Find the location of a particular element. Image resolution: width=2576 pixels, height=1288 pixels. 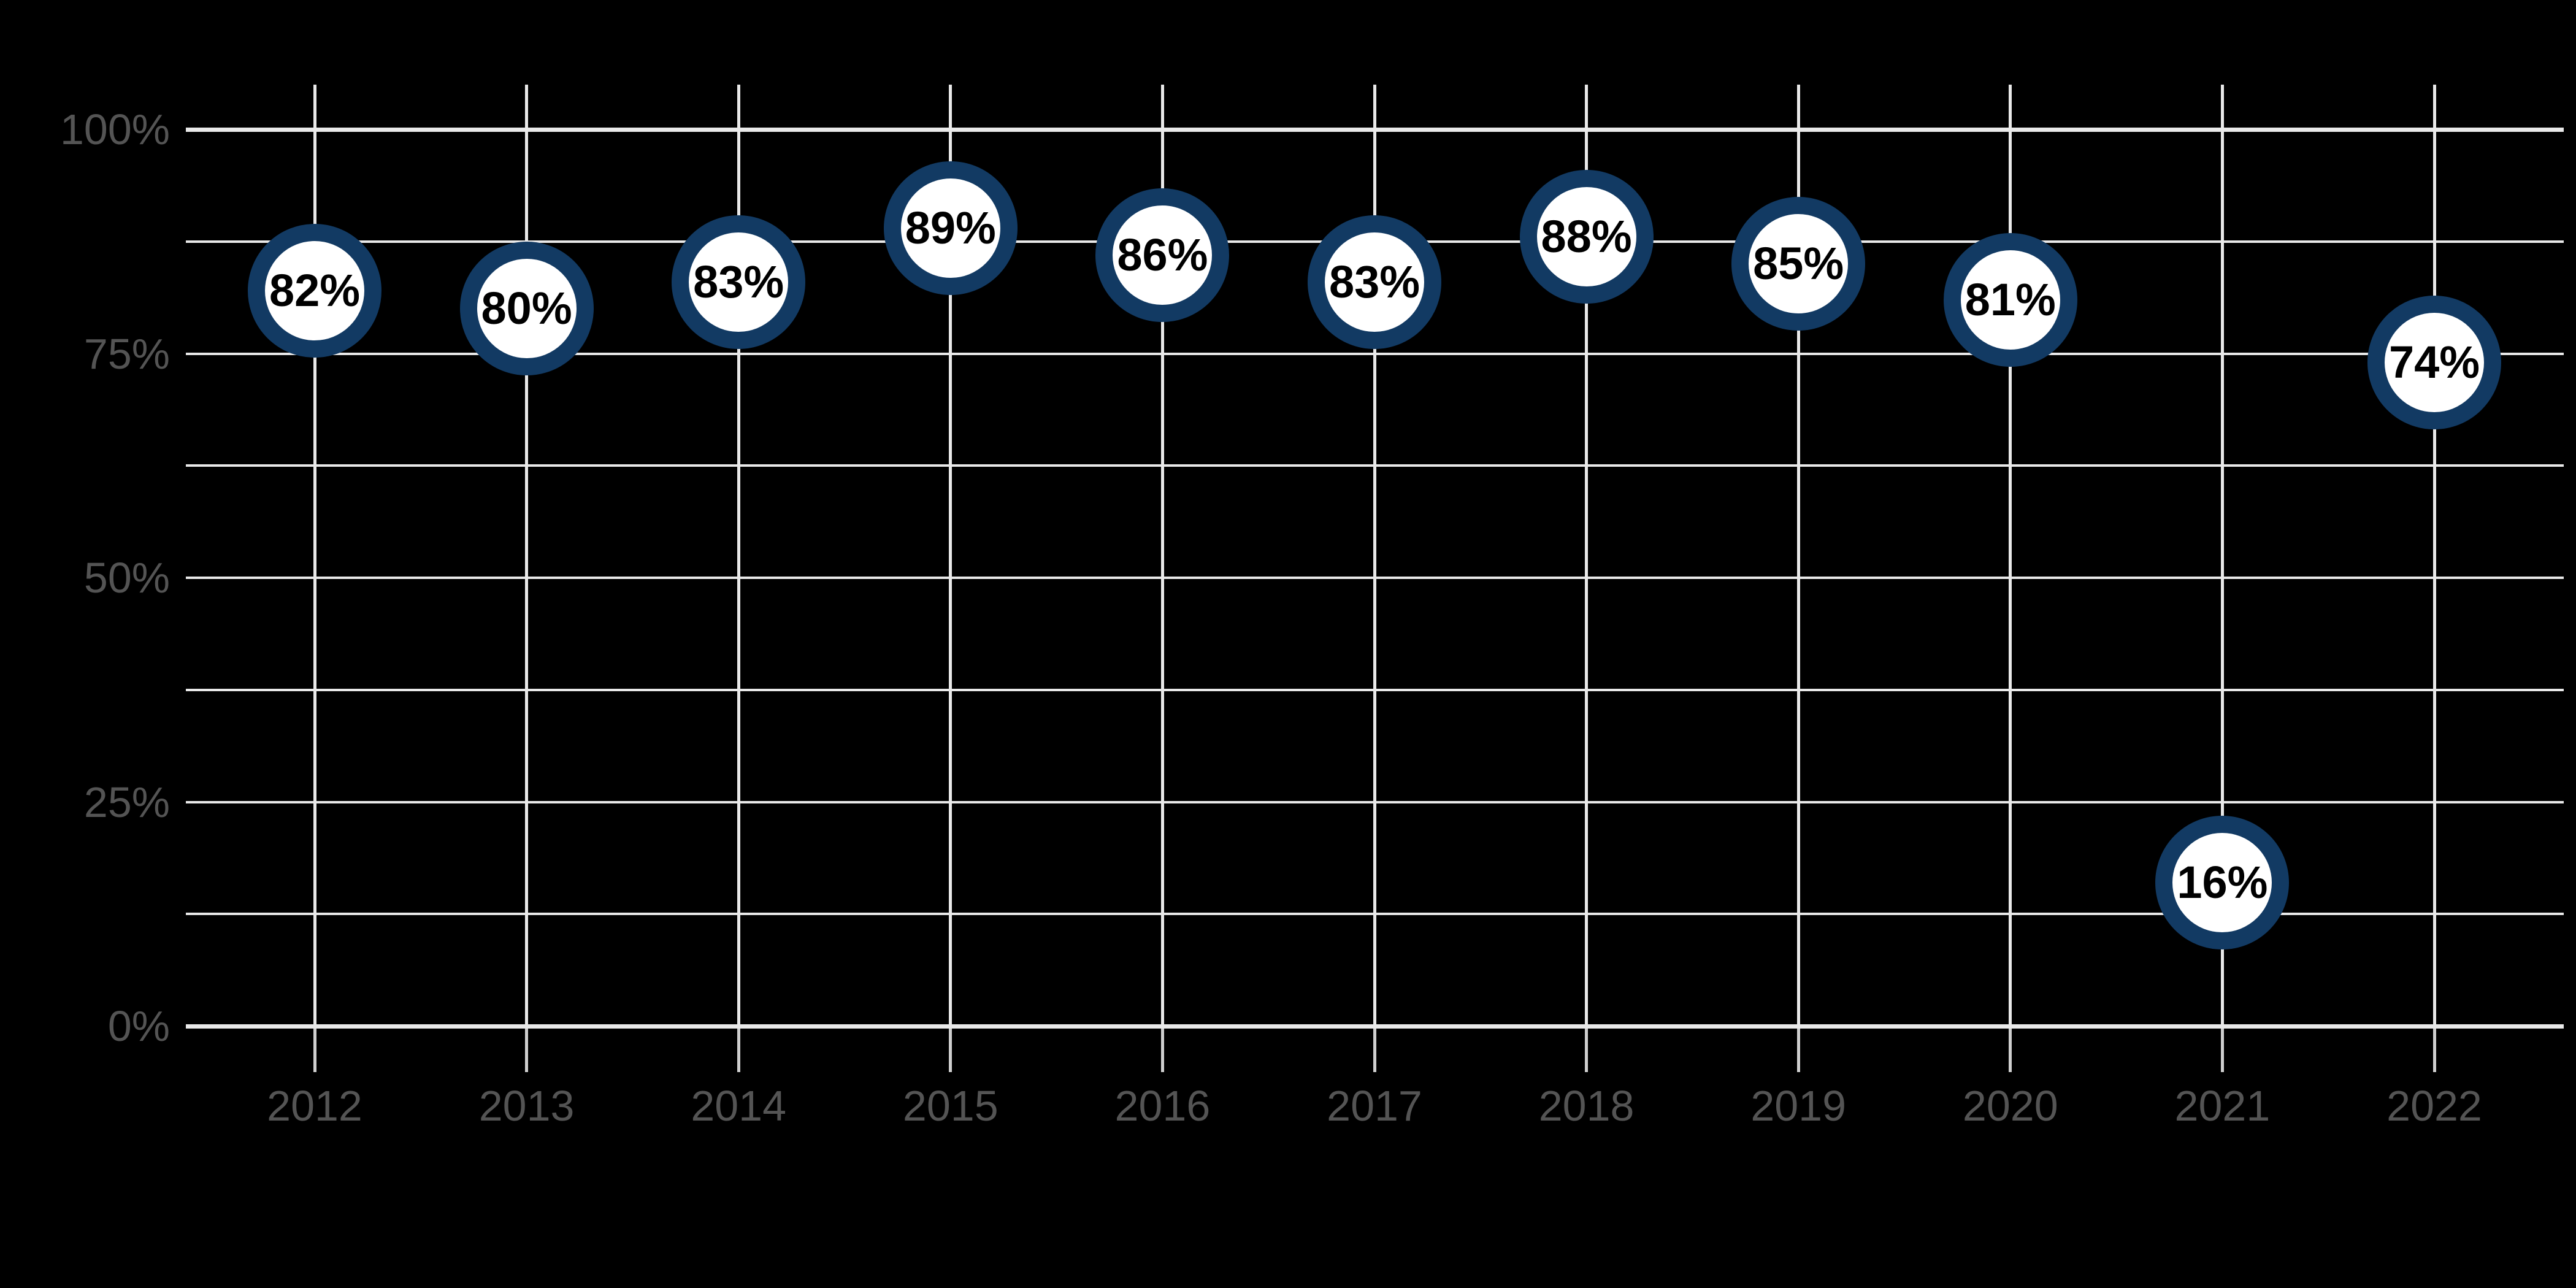

data-point-marker: 16% is located at coordinates (2222, 883).